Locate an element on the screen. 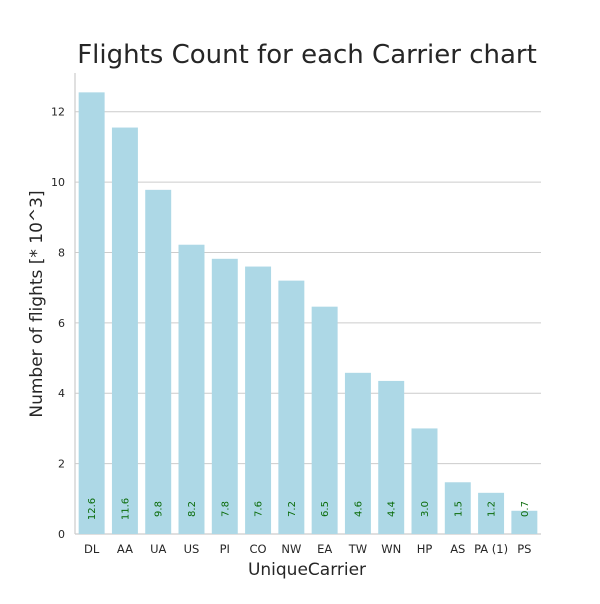 Image resolution: width=600 pixels, height=604 pixels. bar-ua is located at coordinates (158, 361).